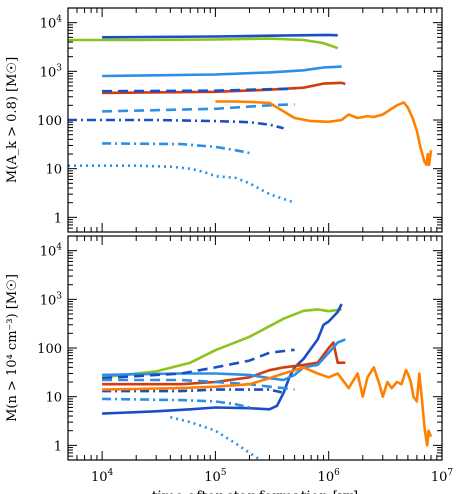 The height and width of the screenshot is (494, 457). Describe the element at coordinates (442, 476) in the screenshot. I see `x-tick-label: 10⁷` at that location.